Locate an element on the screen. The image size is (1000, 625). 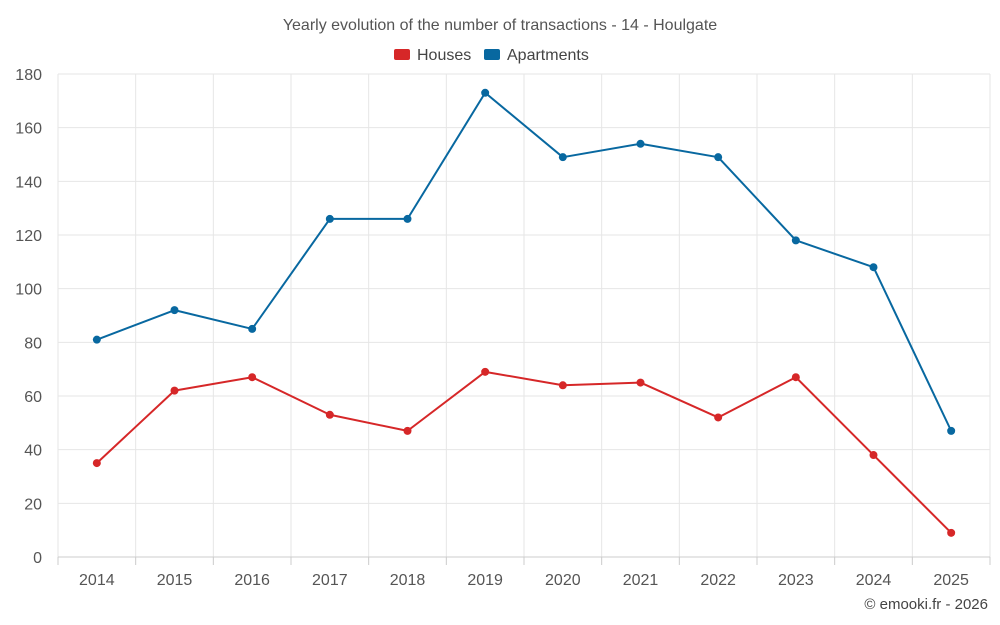
x-tick-label: 2017 is located at coordinates (330, 580).